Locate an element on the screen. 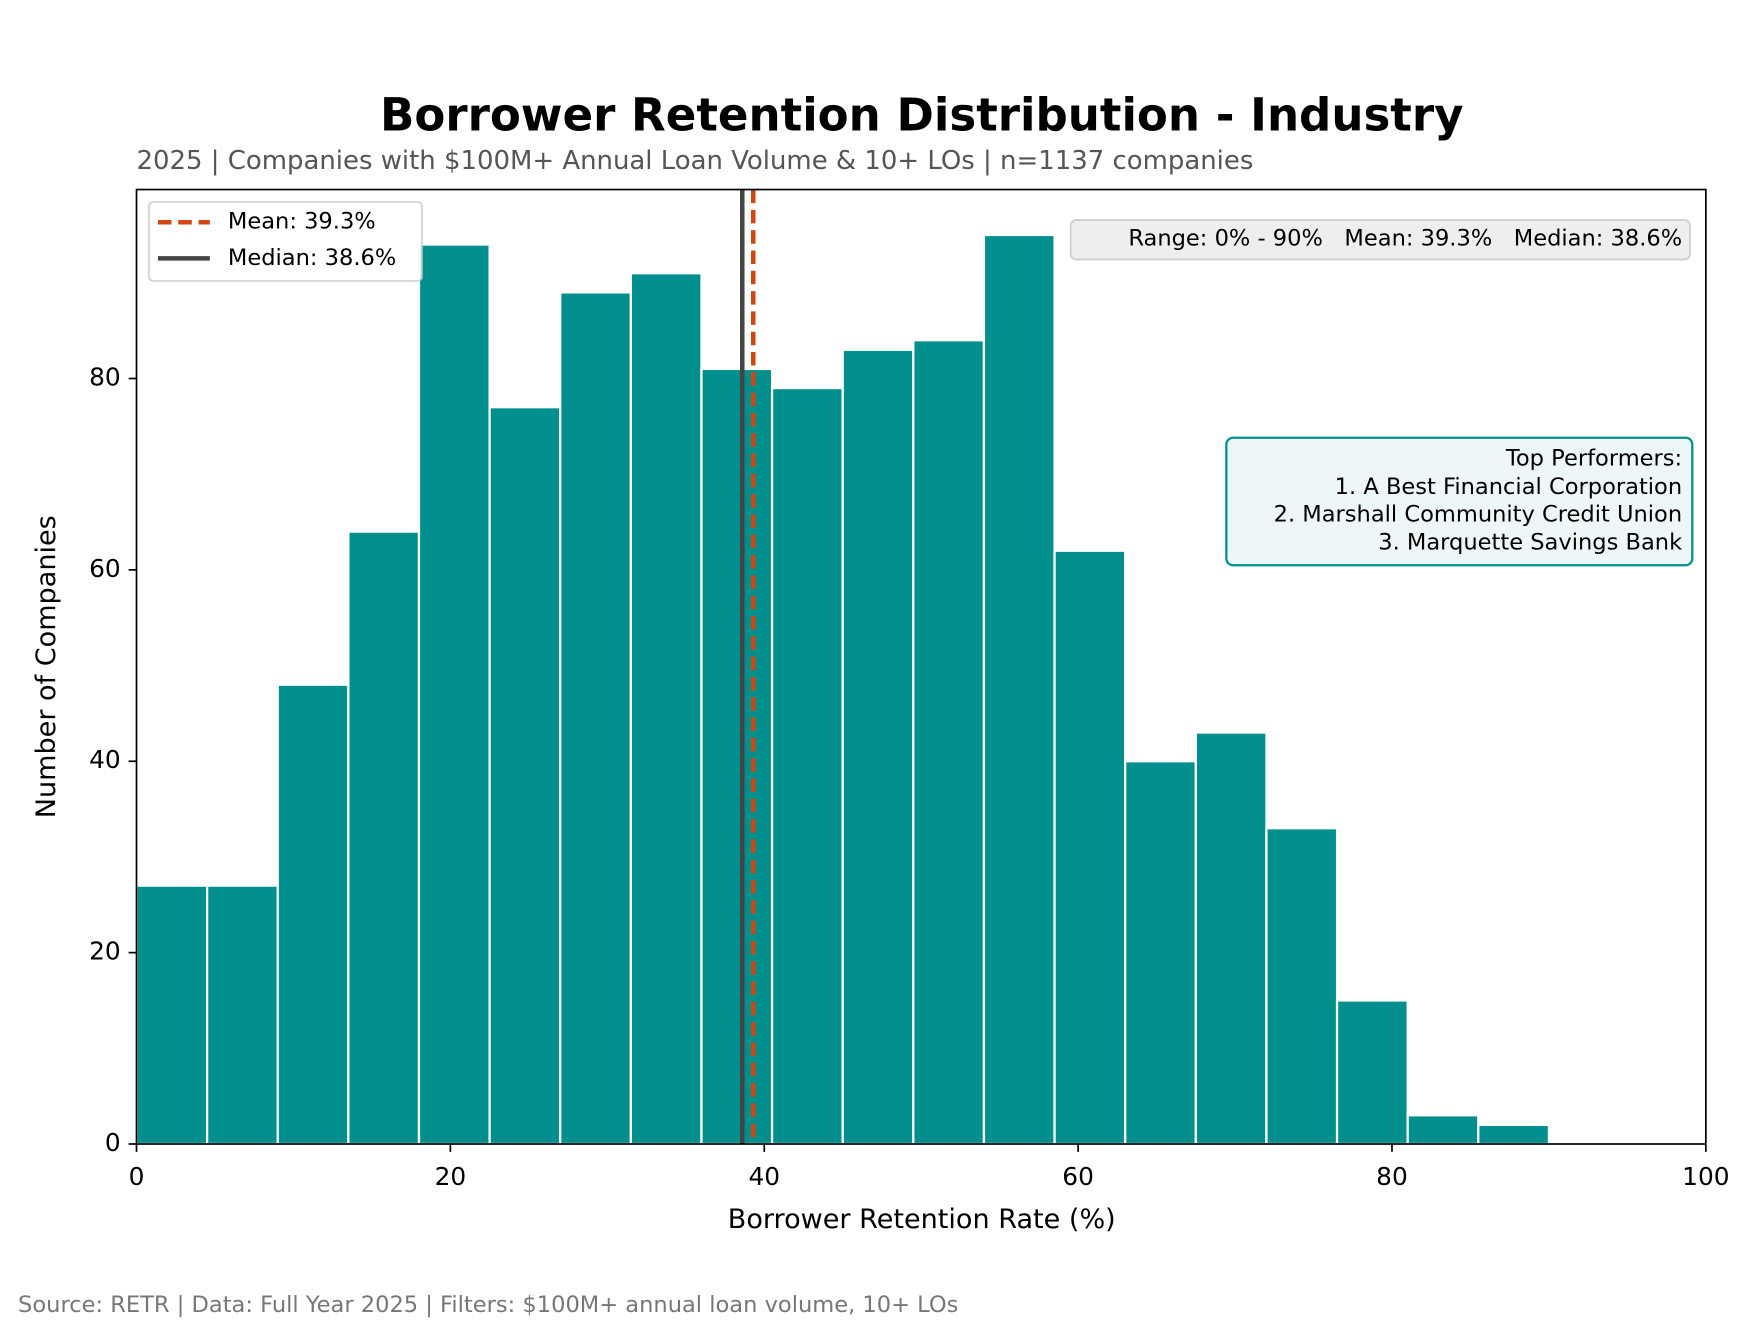  y-tick-label: 40 is located at coordinates (105, 759).